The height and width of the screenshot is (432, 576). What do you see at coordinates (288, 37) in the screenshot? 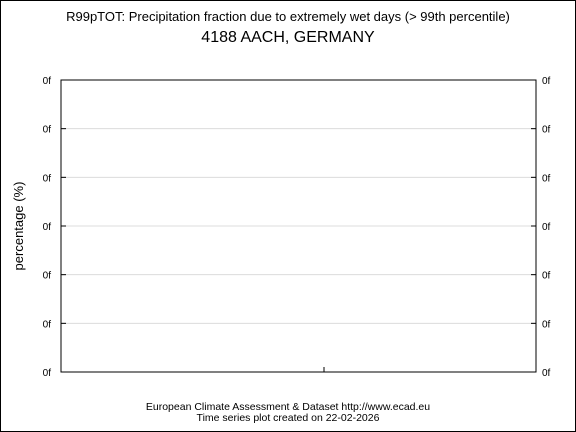
I see `chart-subtitle: 4188 AACH, GERMANY` at bounding box center [288, 37].